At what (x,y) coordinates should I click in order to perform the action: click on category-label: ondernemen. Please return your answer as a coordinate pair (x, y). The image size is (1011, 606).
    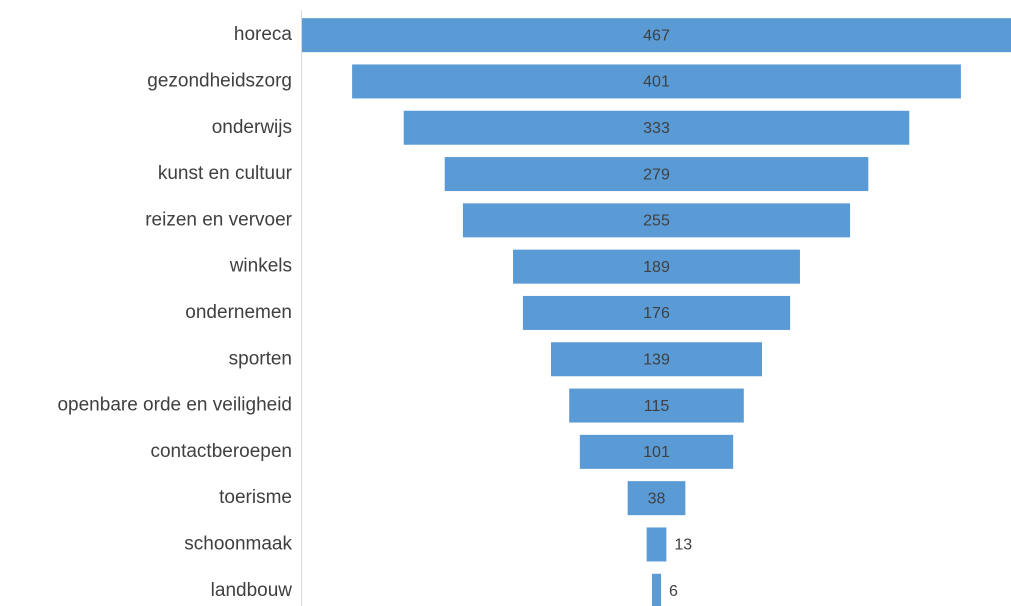
    Looking at the image, I should click on (238, 312).